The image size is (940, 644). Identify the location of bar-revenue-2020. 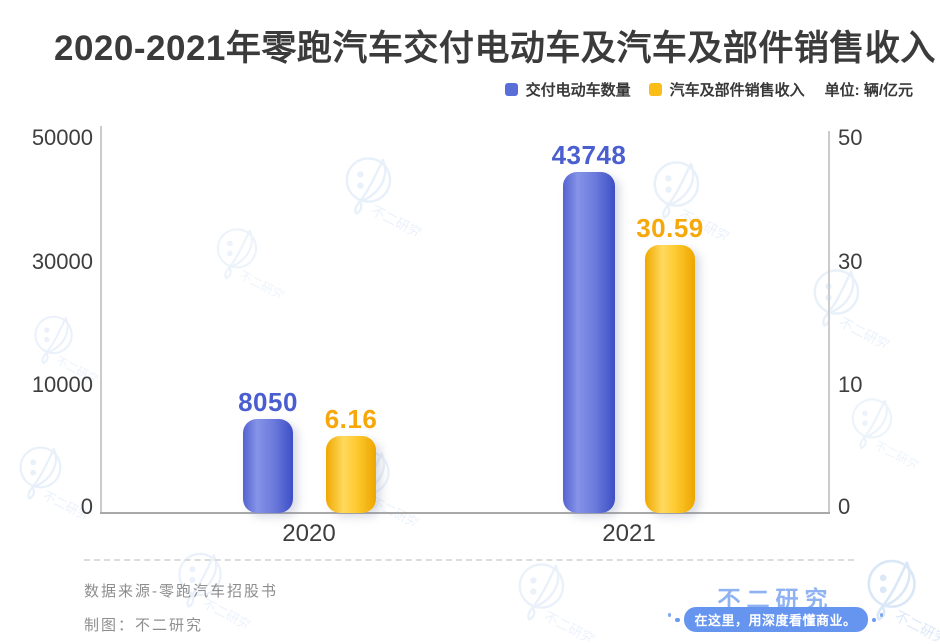
(351, 474).